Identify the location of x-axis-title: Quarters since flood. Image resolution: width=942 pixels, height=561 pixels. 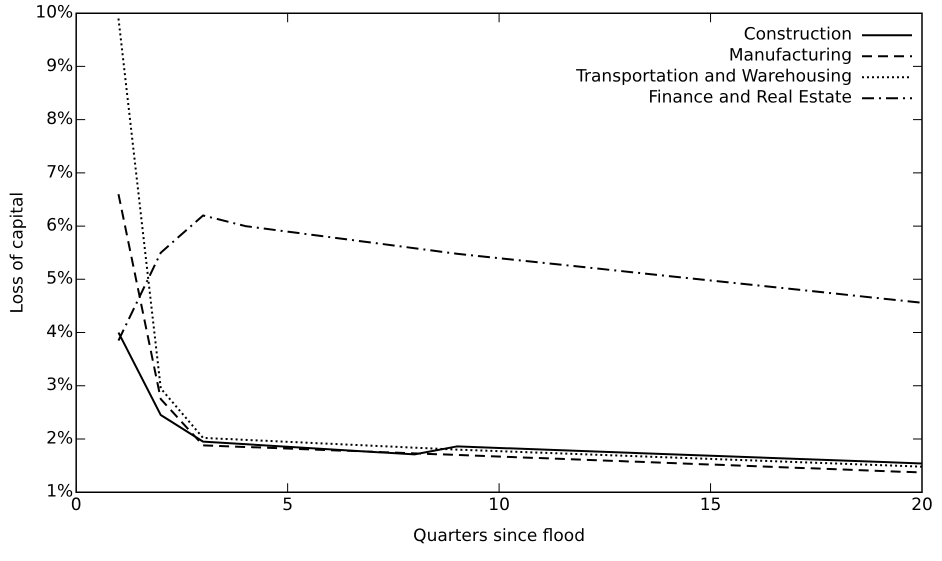
(499, 536).